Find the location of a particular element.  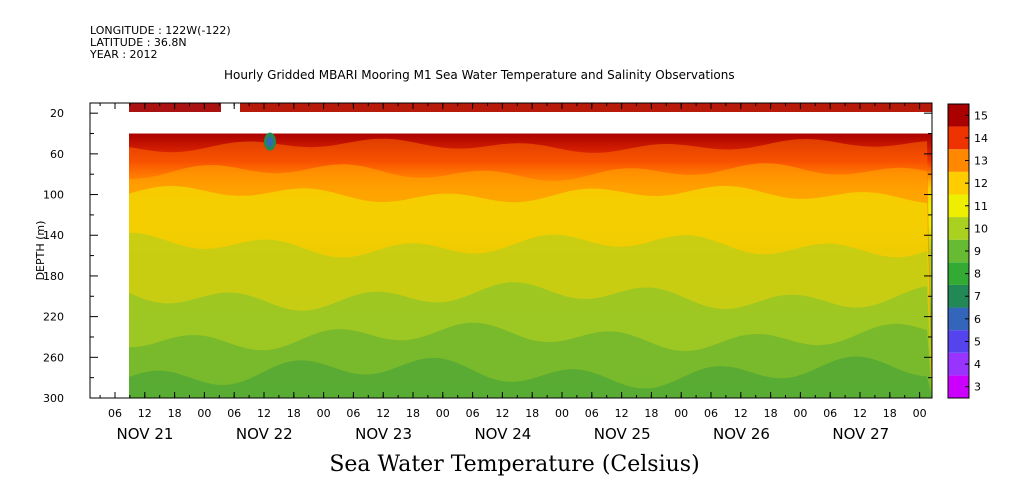

x-day-label: NOV 23 is located at coordinates (383, 434).